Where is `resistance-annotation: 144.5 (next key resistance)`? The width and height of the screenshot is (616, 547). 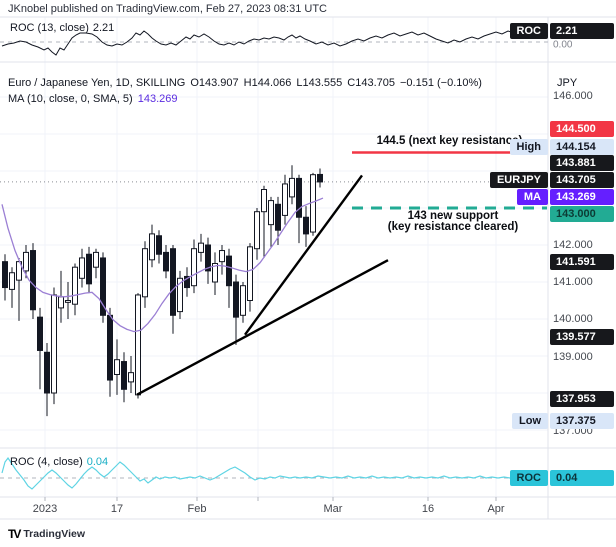 resistance-annotation: 144.5 (next key resistance) is located at coordinates (449, 141).